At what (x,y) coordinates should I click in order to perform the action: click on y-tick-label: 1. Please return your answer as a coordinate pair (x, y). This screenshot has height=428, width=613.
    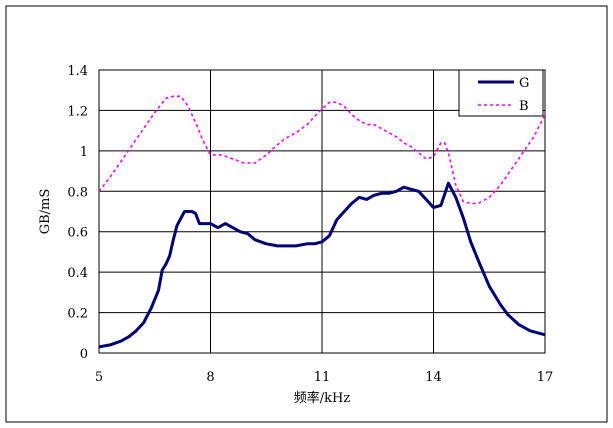
    Looking at the image, I should click on (84, 152).